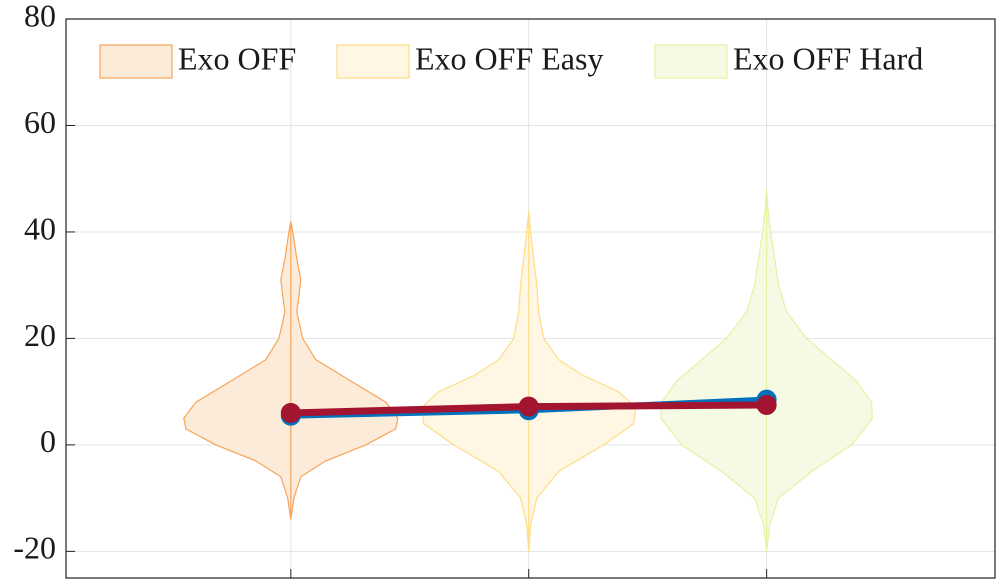 The width and height of the screenshot is (997, 583). What do you see at coordinates (828, 58) in the screenshot?
I see `legend-label: Exo OFF Hard` at bounding box center [828, 58].